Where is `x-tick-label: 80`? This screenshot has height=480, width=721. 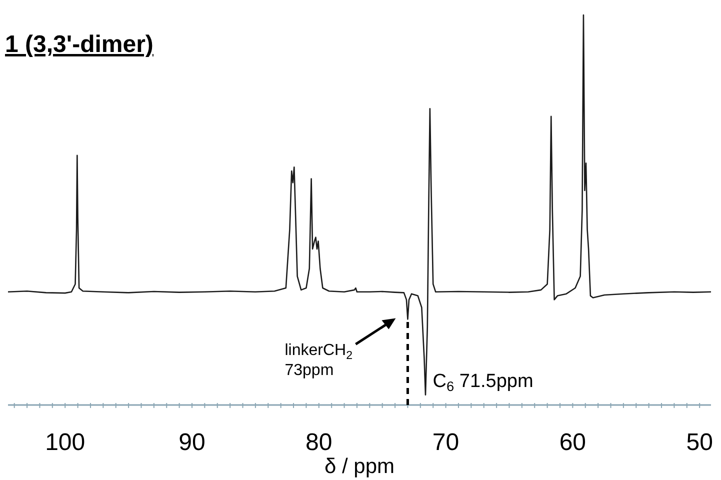
x-tick-label: 80 is located at coordinates (319, 442).